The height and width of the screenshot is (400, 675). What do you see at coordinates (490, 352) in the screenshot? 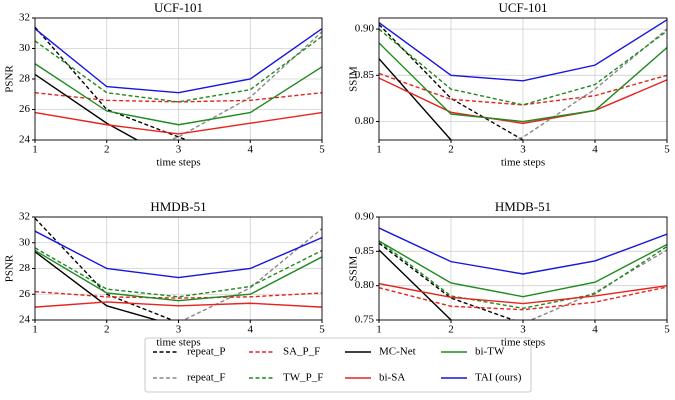
I see `legend-label: bi-TW` at bounding box center [490, 352].